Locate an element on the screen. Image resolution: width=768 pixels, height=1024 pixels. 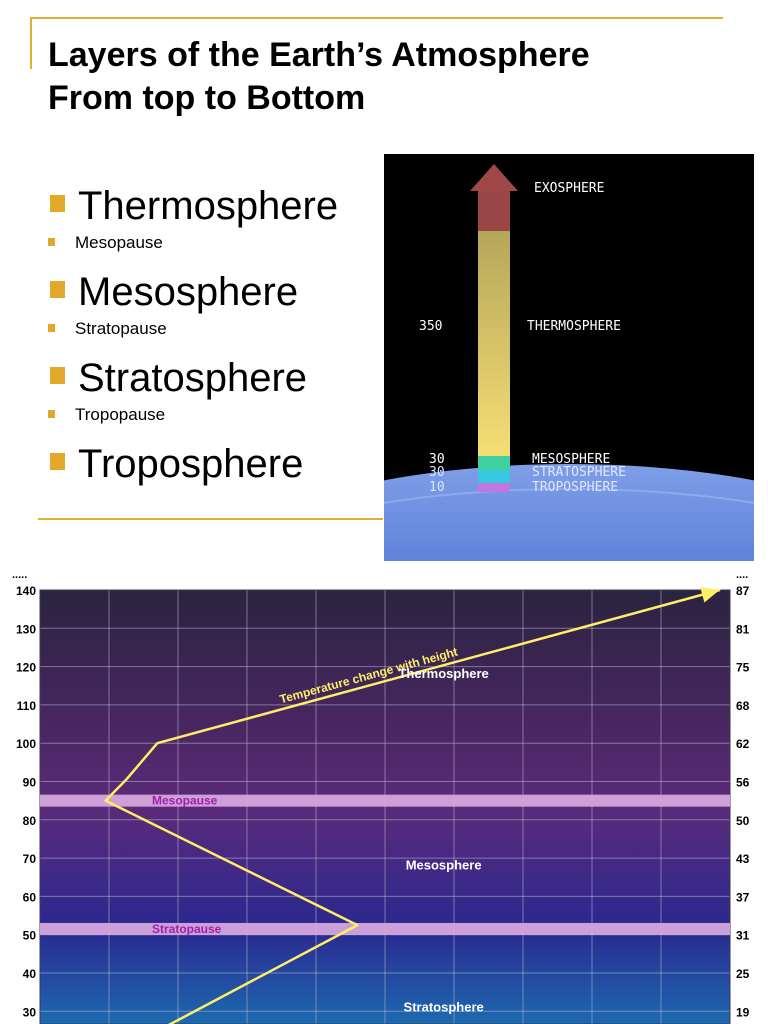
bullet-troposphere: Troposphere is located at coordinates (213, 464).